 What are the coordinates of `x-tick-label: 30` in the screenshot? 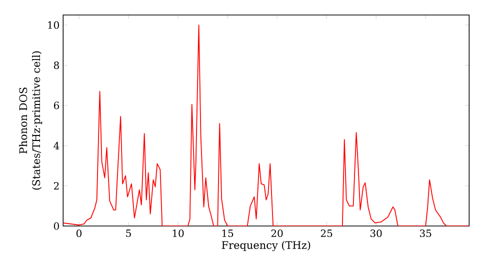 It's located at (376, 234).